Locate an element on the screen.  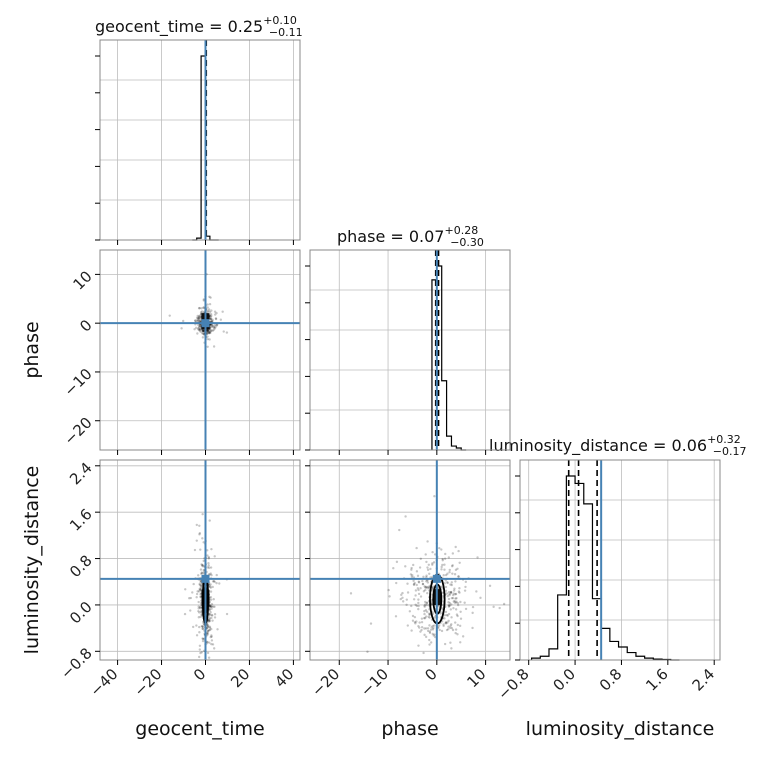
y-tick-label: −20 is located at coordinates (78, 431).